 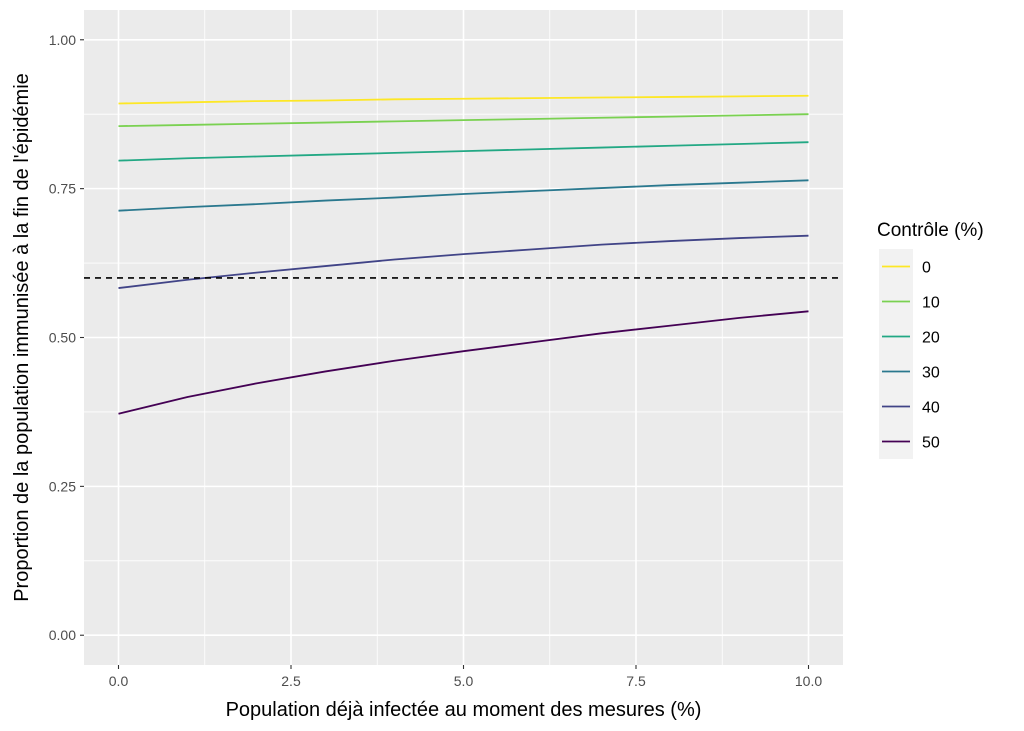 I want to click on legend: Contrôle (%) 0 10 20 30 40 50, so click(x=930, y=339).